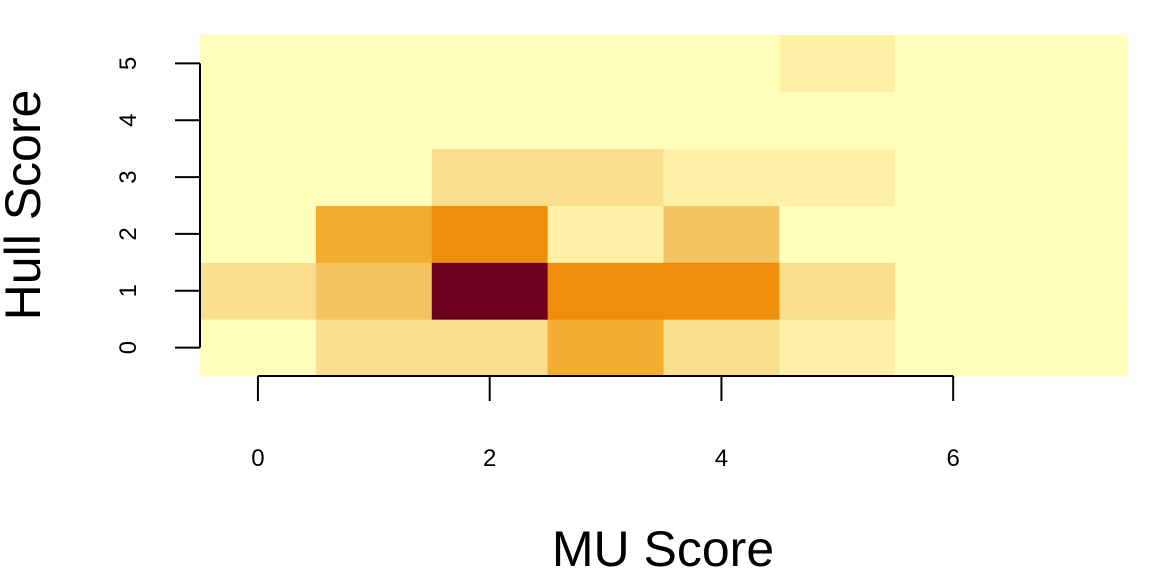 The image size is (1152, 576). Describe the element at coordinates (605, 177) in the screenshot. I see `heatmap-cell-x3-y3` at that location.